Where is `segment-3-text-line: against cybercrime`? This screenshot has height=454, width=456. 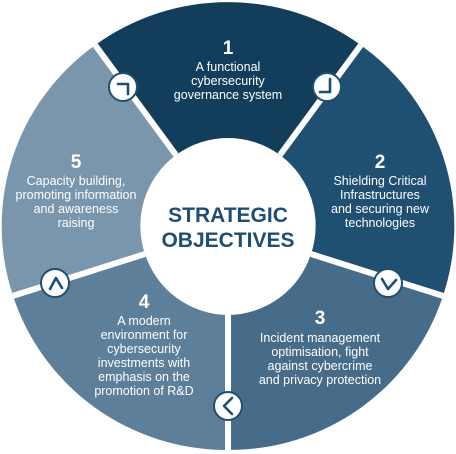
segment-3-text-line: against cybercrime is located at coordinates (320, 366).